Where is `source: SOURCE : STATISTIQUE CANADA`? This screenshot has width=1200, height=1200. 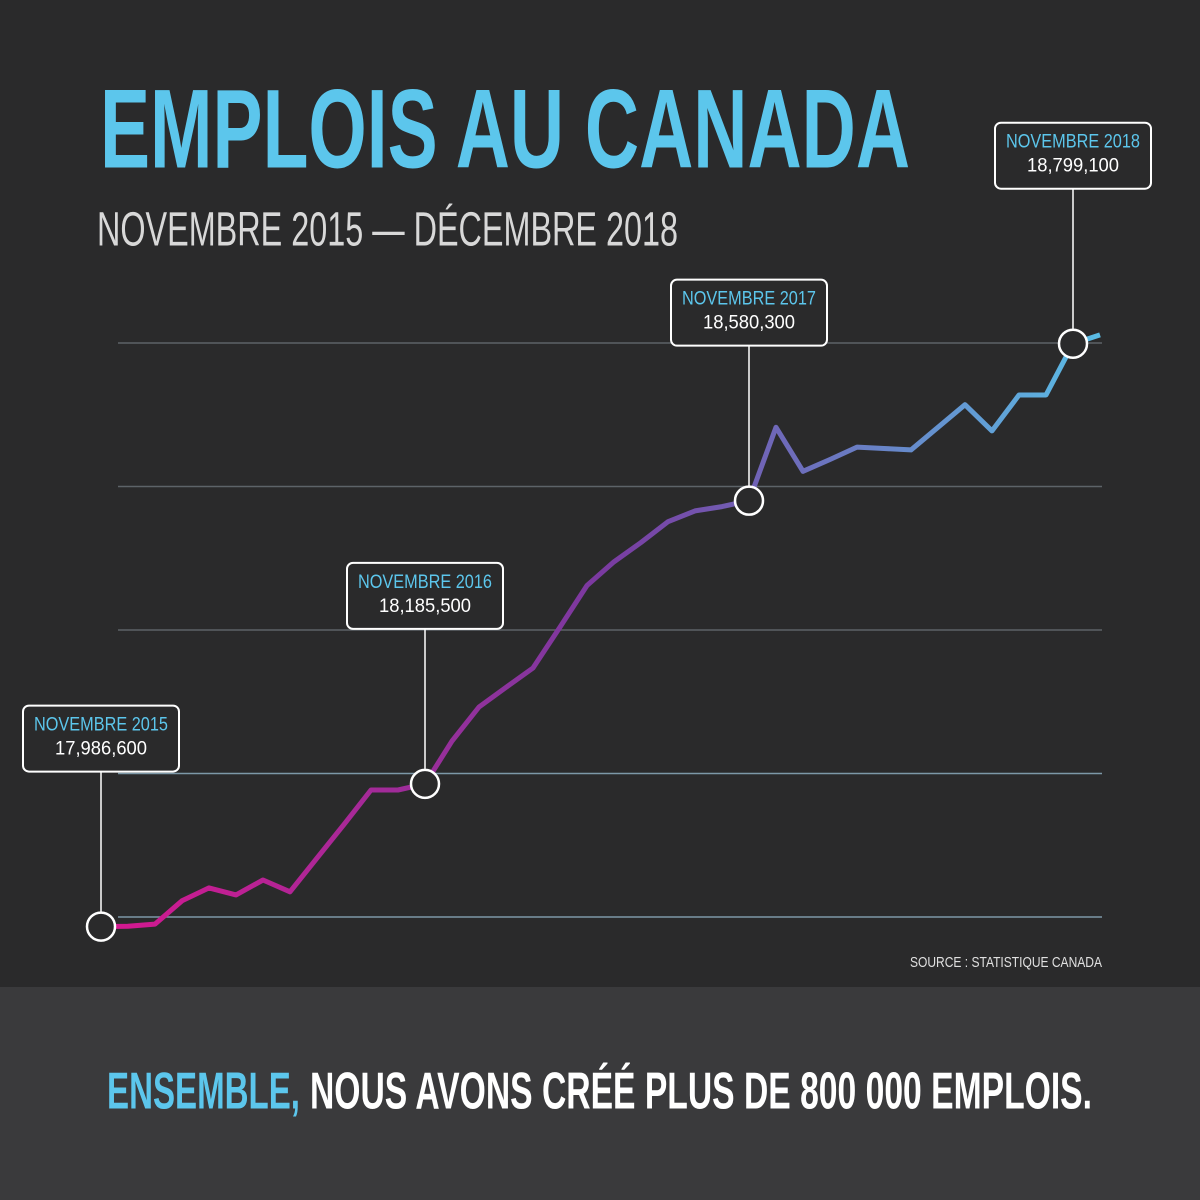 source: SOURCE : STATISTIQUE CANADA is located at coordinates (1006, 962).